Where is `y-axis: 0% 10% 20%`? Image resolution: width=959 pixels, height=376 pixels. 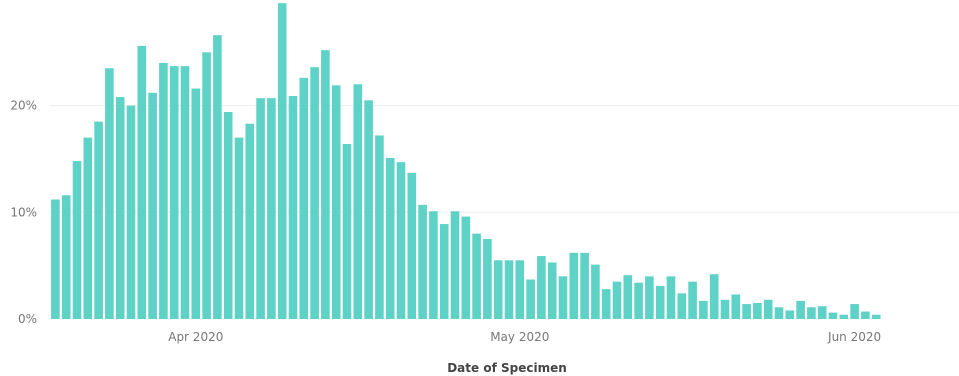
y-axis: 0% 10% 20% is located at coordinates (23, 212).